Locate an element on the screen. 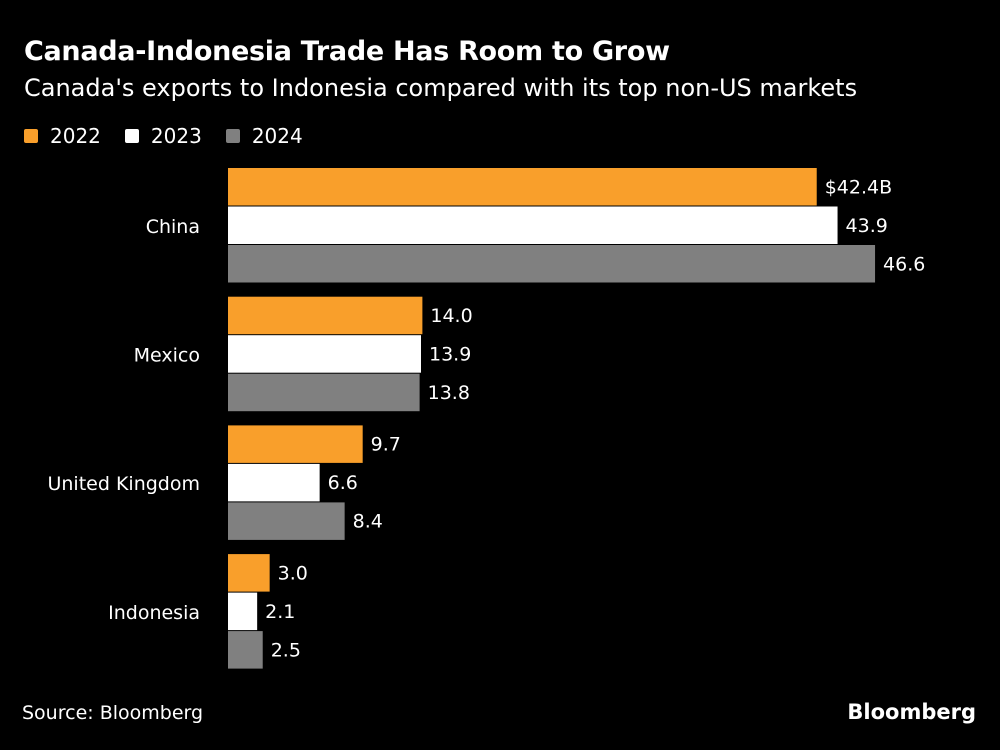 The image size is (1000, 750). bar-2022-china is located at coordinates (522, 187).